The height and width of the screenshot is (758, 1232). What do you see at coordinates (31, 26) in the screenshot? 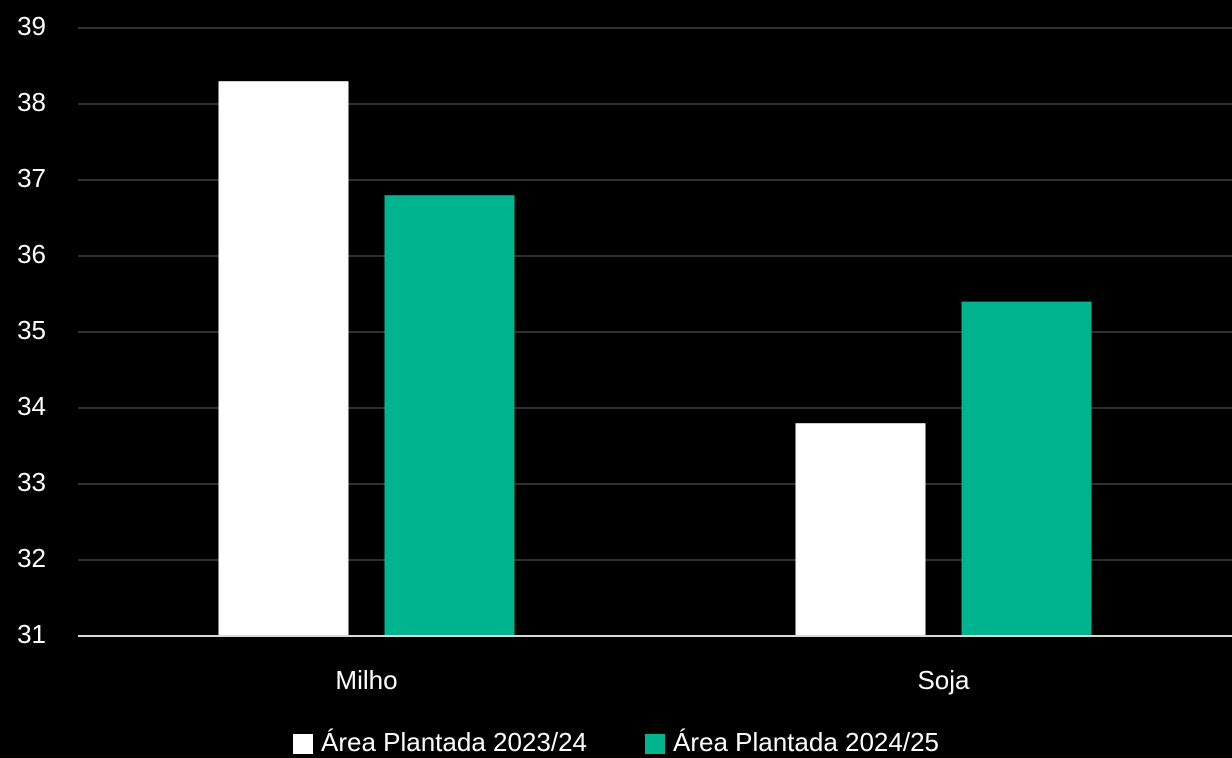
I see `y-tick-label: 39` at bounding box center [31, 26].